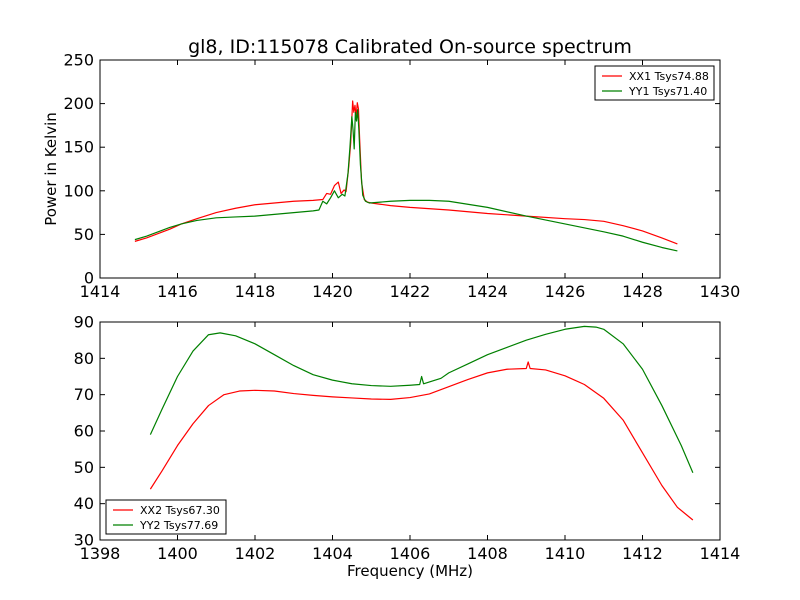 This screenshot has width=800, height=600. I want to click on bottom-y-tick-label: 50, so click(84, 467).